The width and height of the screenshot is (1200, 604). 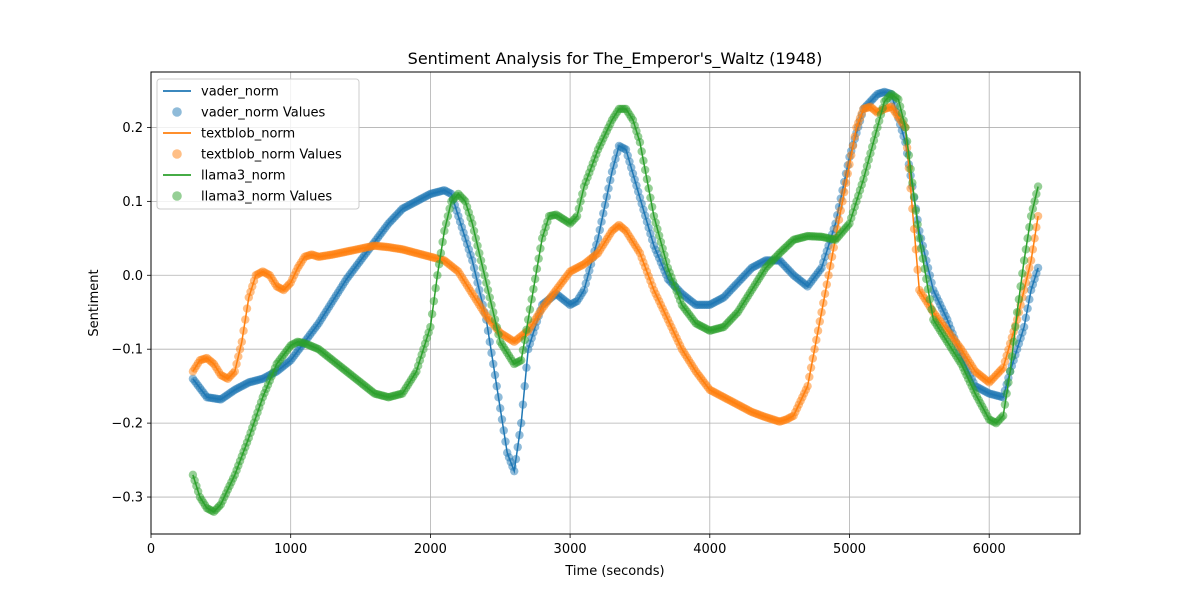 What do you see at coordinates (709, 549) in the screenshot?
I see `x-tick-label: 4000` at bounding box center [709, 549].